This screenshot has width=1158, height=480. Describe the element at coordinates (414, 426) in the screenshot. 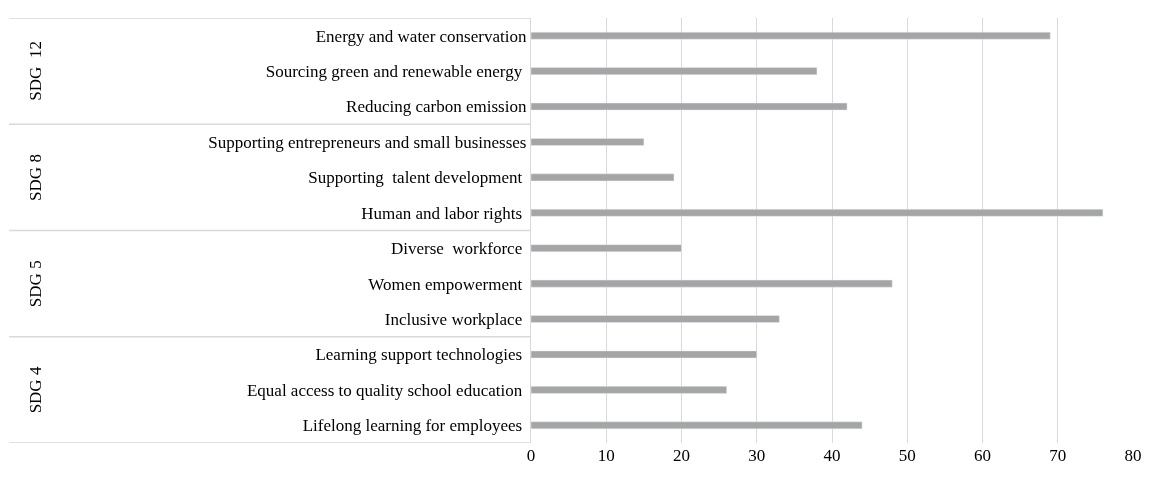

I see `y-tick-label: Lifelong learning for employees` at that location.